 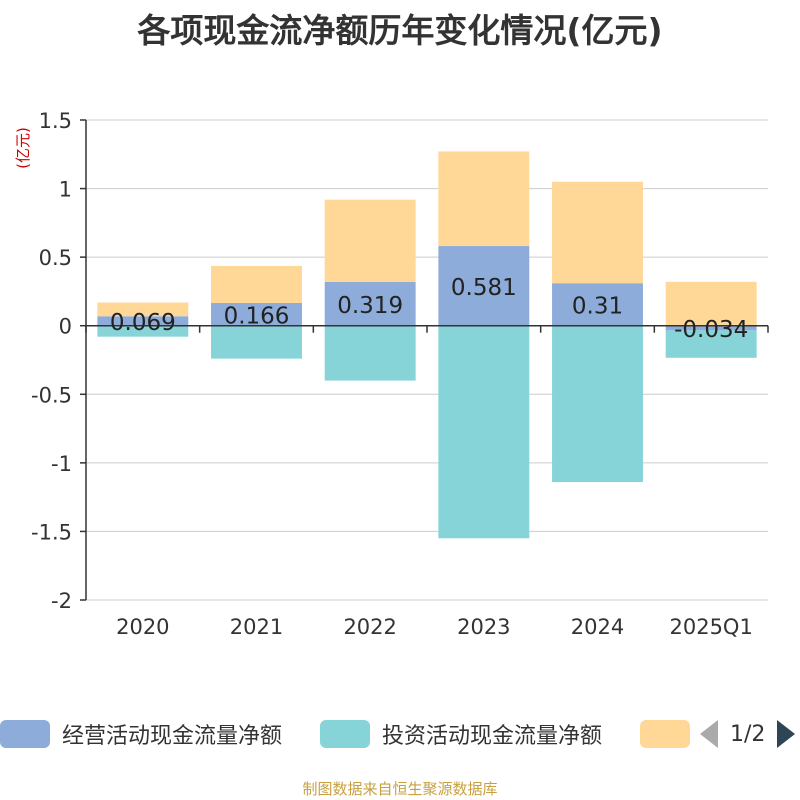 What do you see at coordinates (786, 734) in the screenshot?
I see `legend-next-icon` at bounding box center [786, 734].